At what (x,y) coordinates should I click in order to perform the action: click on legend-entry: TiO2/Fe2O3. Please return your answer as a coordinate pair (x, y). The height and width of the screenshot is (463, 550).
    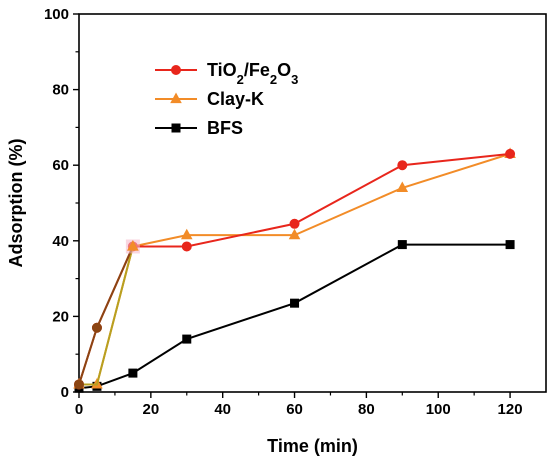
    Looking at the image, I should click on (226, 73).